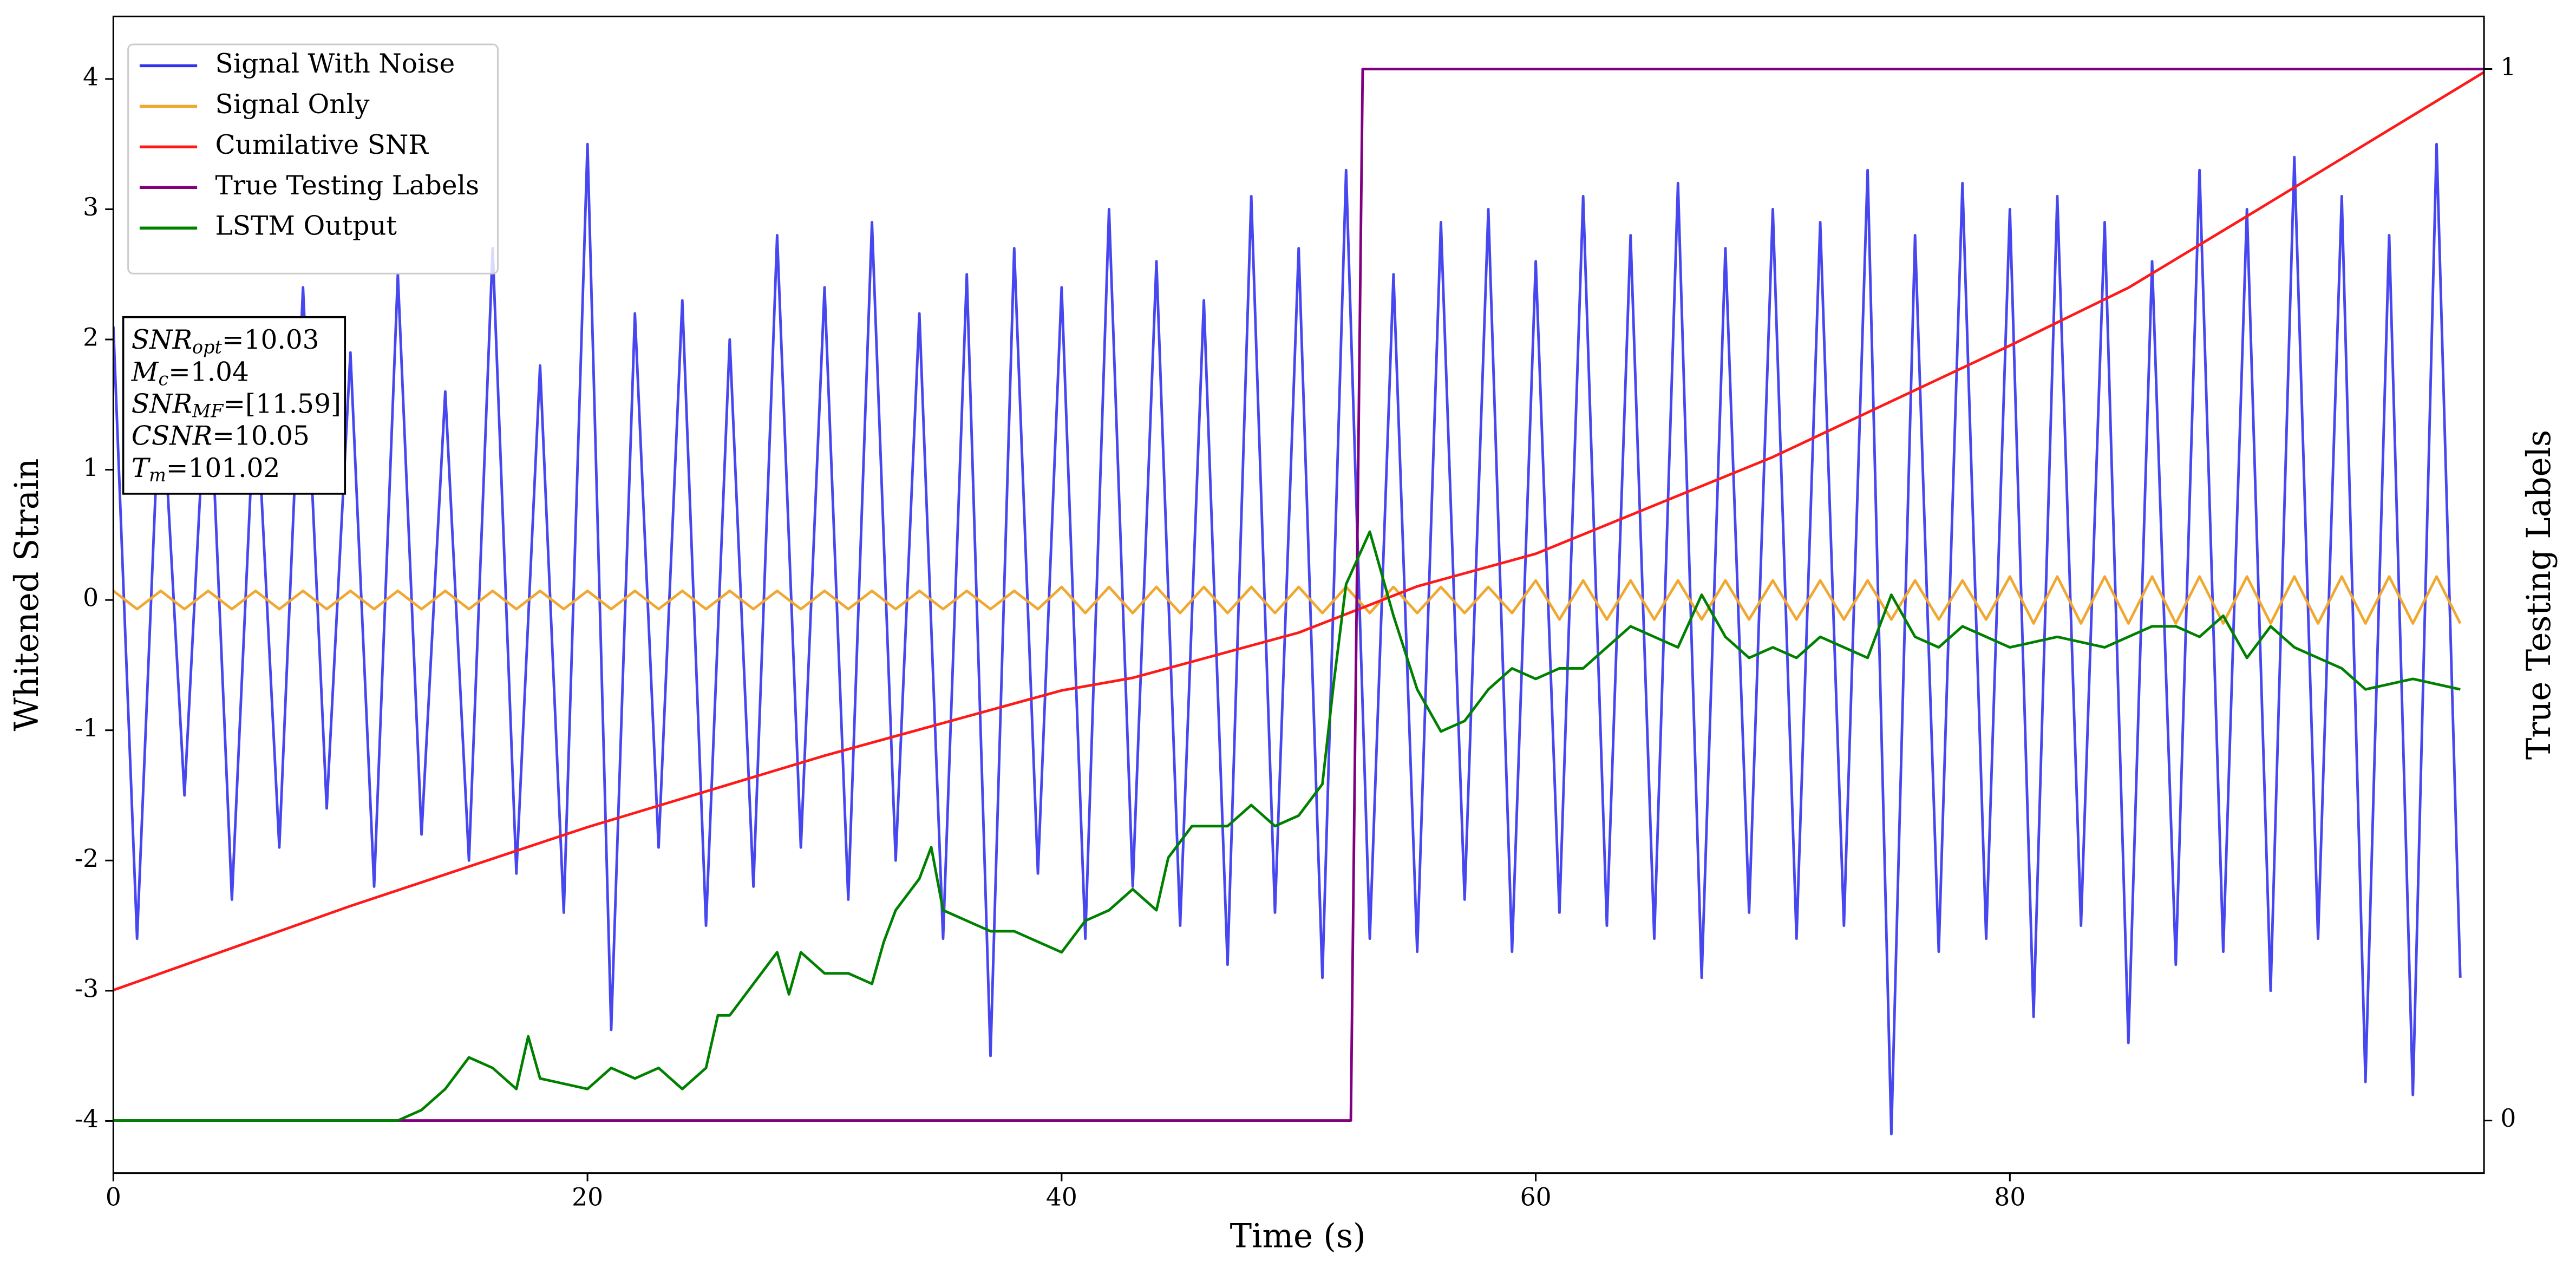 Image resolution: width=2576 pixels, height=1274 pixels. I want to click on x-tick-label: 80, so click(2009, 1197).